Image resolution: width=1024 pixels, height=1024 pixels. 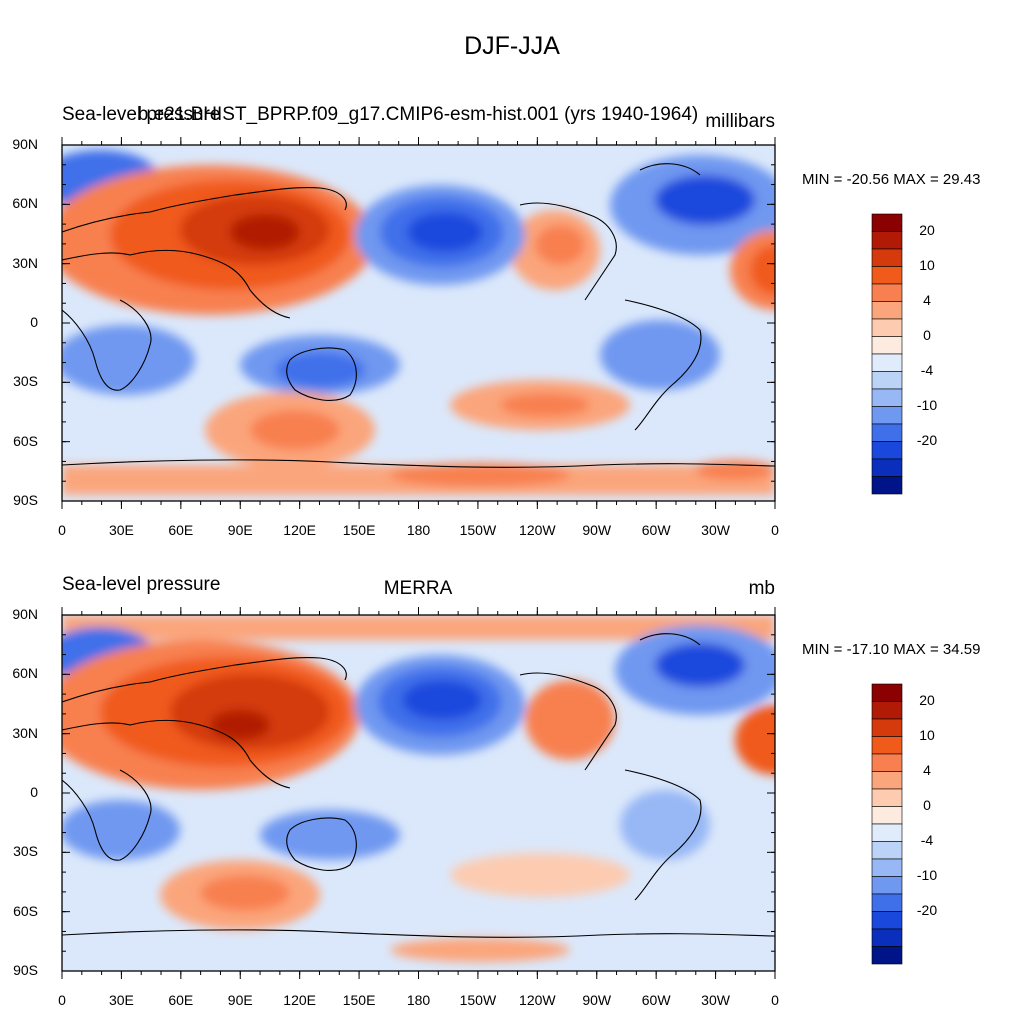 I want to click on lon-tick-label: 60E, so click(x=181, y=530).